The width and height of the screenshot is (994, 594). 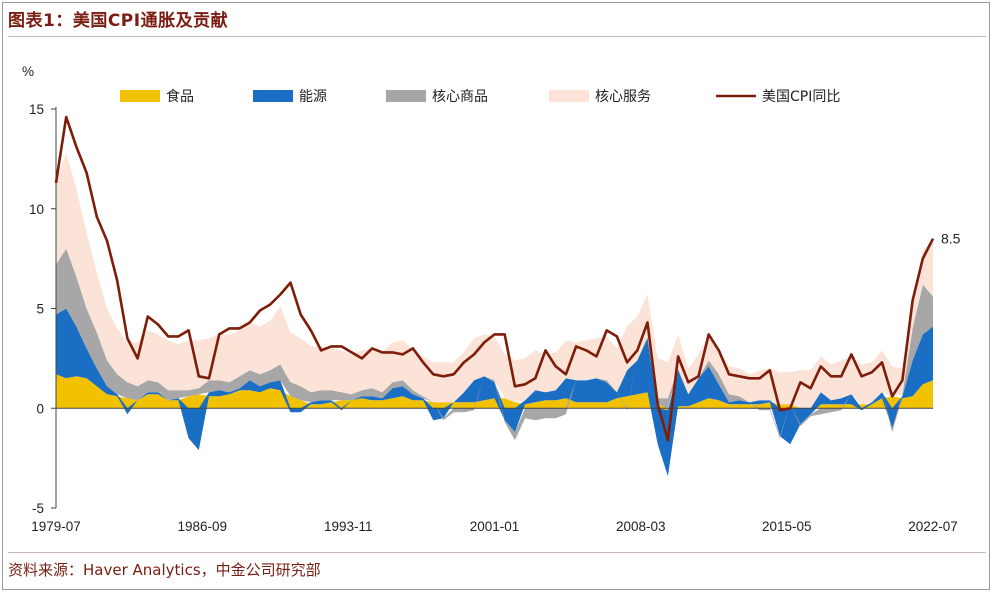 What do you see at coordinates (623, 97) in the screenshot?
I see `legend-label: 核心服务` at bounding box center [623, 97].